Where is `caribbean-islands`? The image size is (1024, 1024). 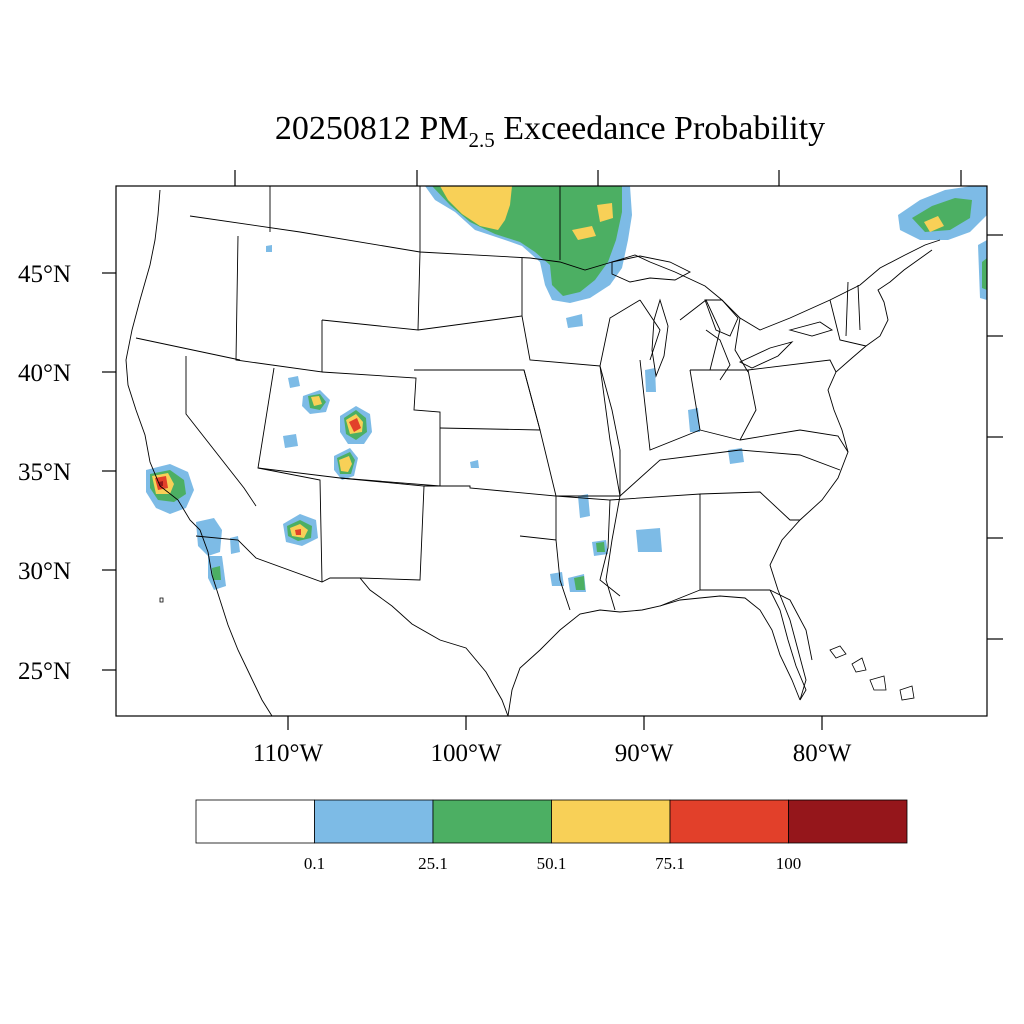
caribbean-islands is located at coordinates (537, 649).